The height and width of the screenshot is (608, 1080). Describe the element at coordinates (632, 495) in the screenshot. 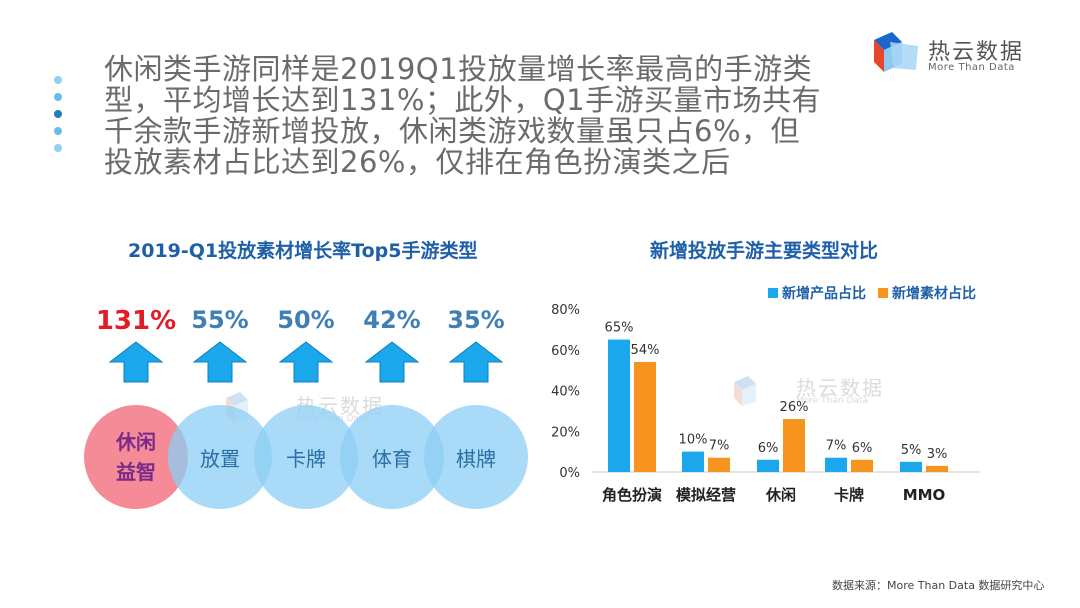

I see `x-category-label: 角色扮演` at that location.